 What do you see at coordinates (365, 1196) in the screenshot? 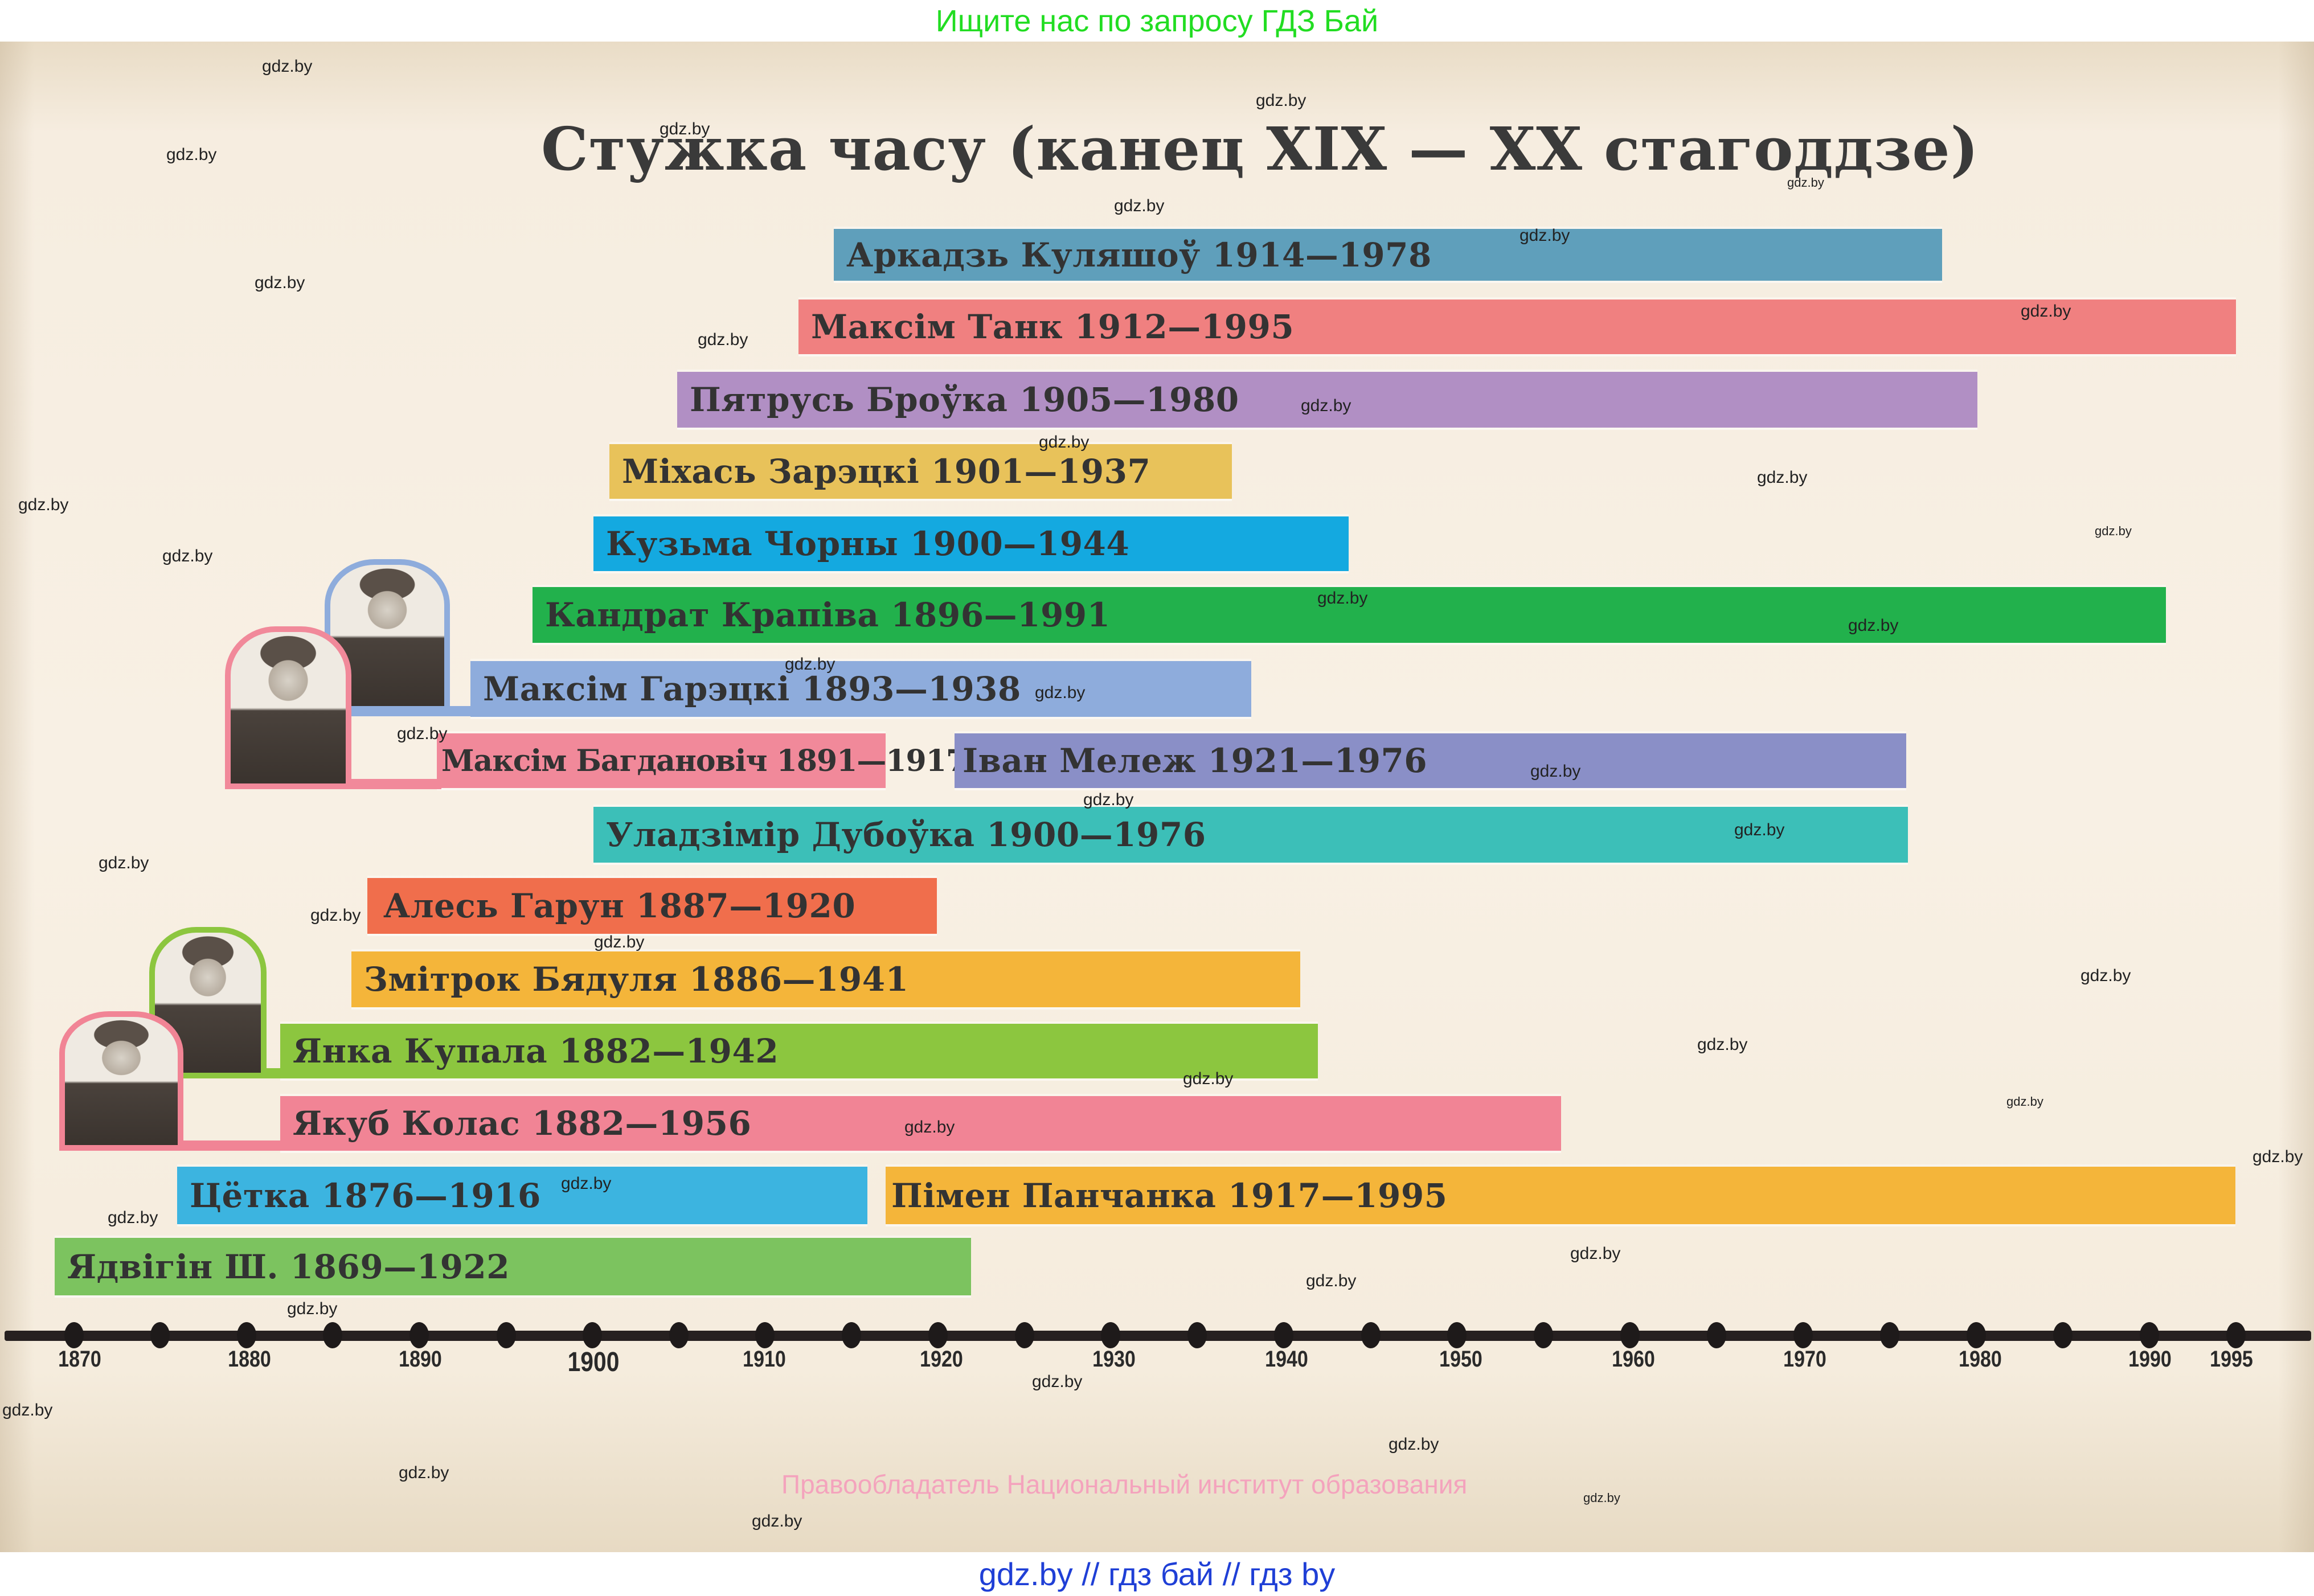
I see `bar-label: Цётка 1876—1916` at bounding box center [365, 1196].